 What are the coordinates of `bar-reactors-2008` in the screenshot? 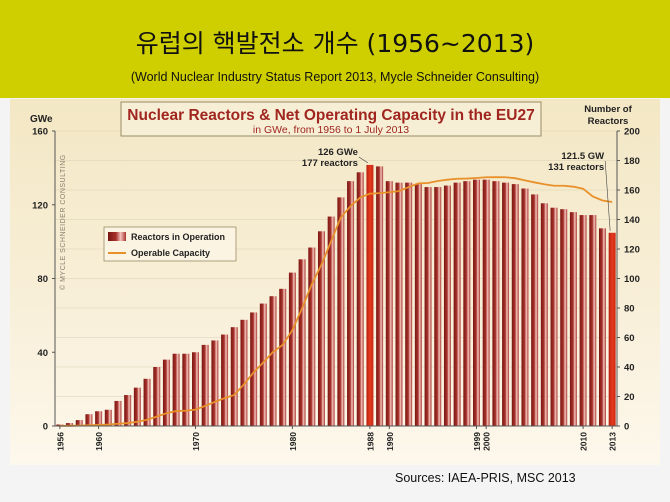 It's located at (564, 317).